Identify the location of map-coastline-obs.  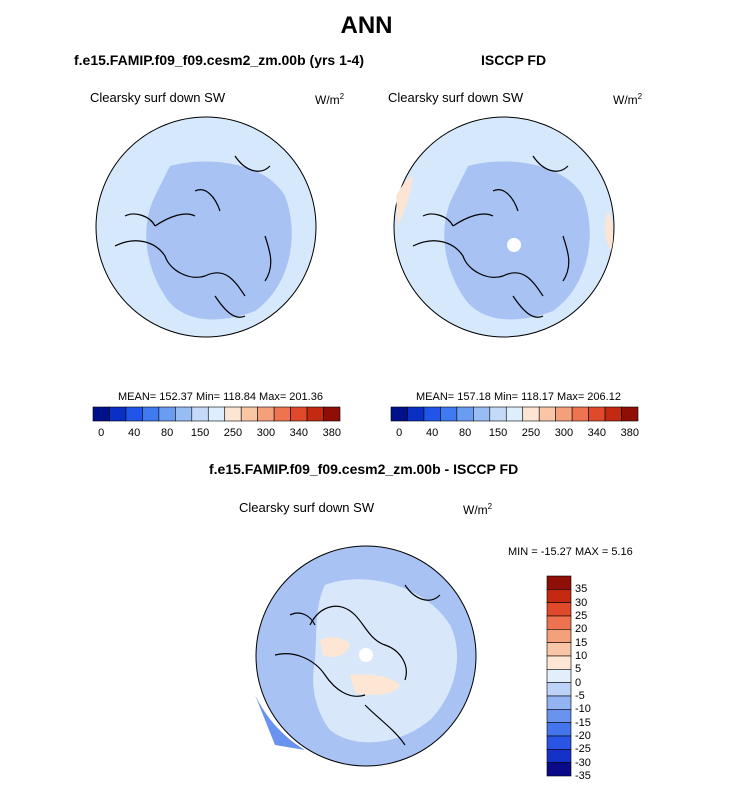
(491, 236).